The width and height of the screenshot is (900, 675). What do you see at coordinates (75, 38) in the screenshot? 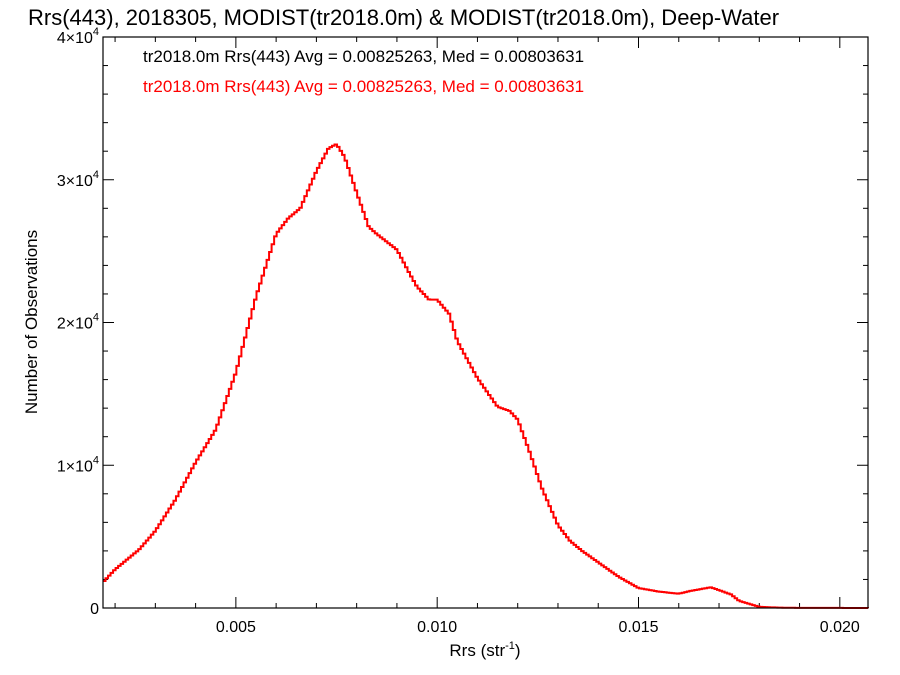
I see `y-tick-label-base: 4×10` at bounding box center [75, 38].